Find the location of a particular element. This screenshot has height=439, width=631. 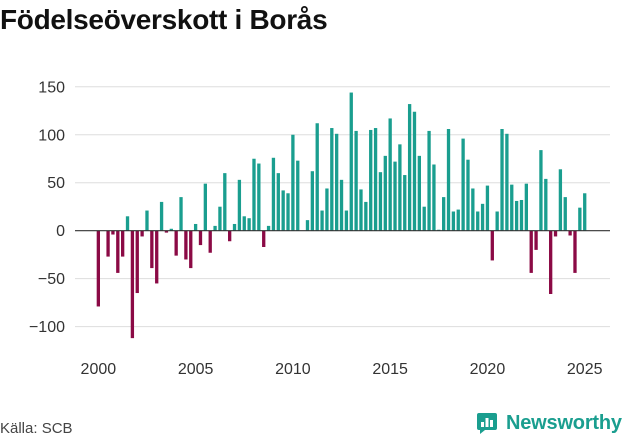

x-tick-label: 2005 is located at coordinates (196, 369).